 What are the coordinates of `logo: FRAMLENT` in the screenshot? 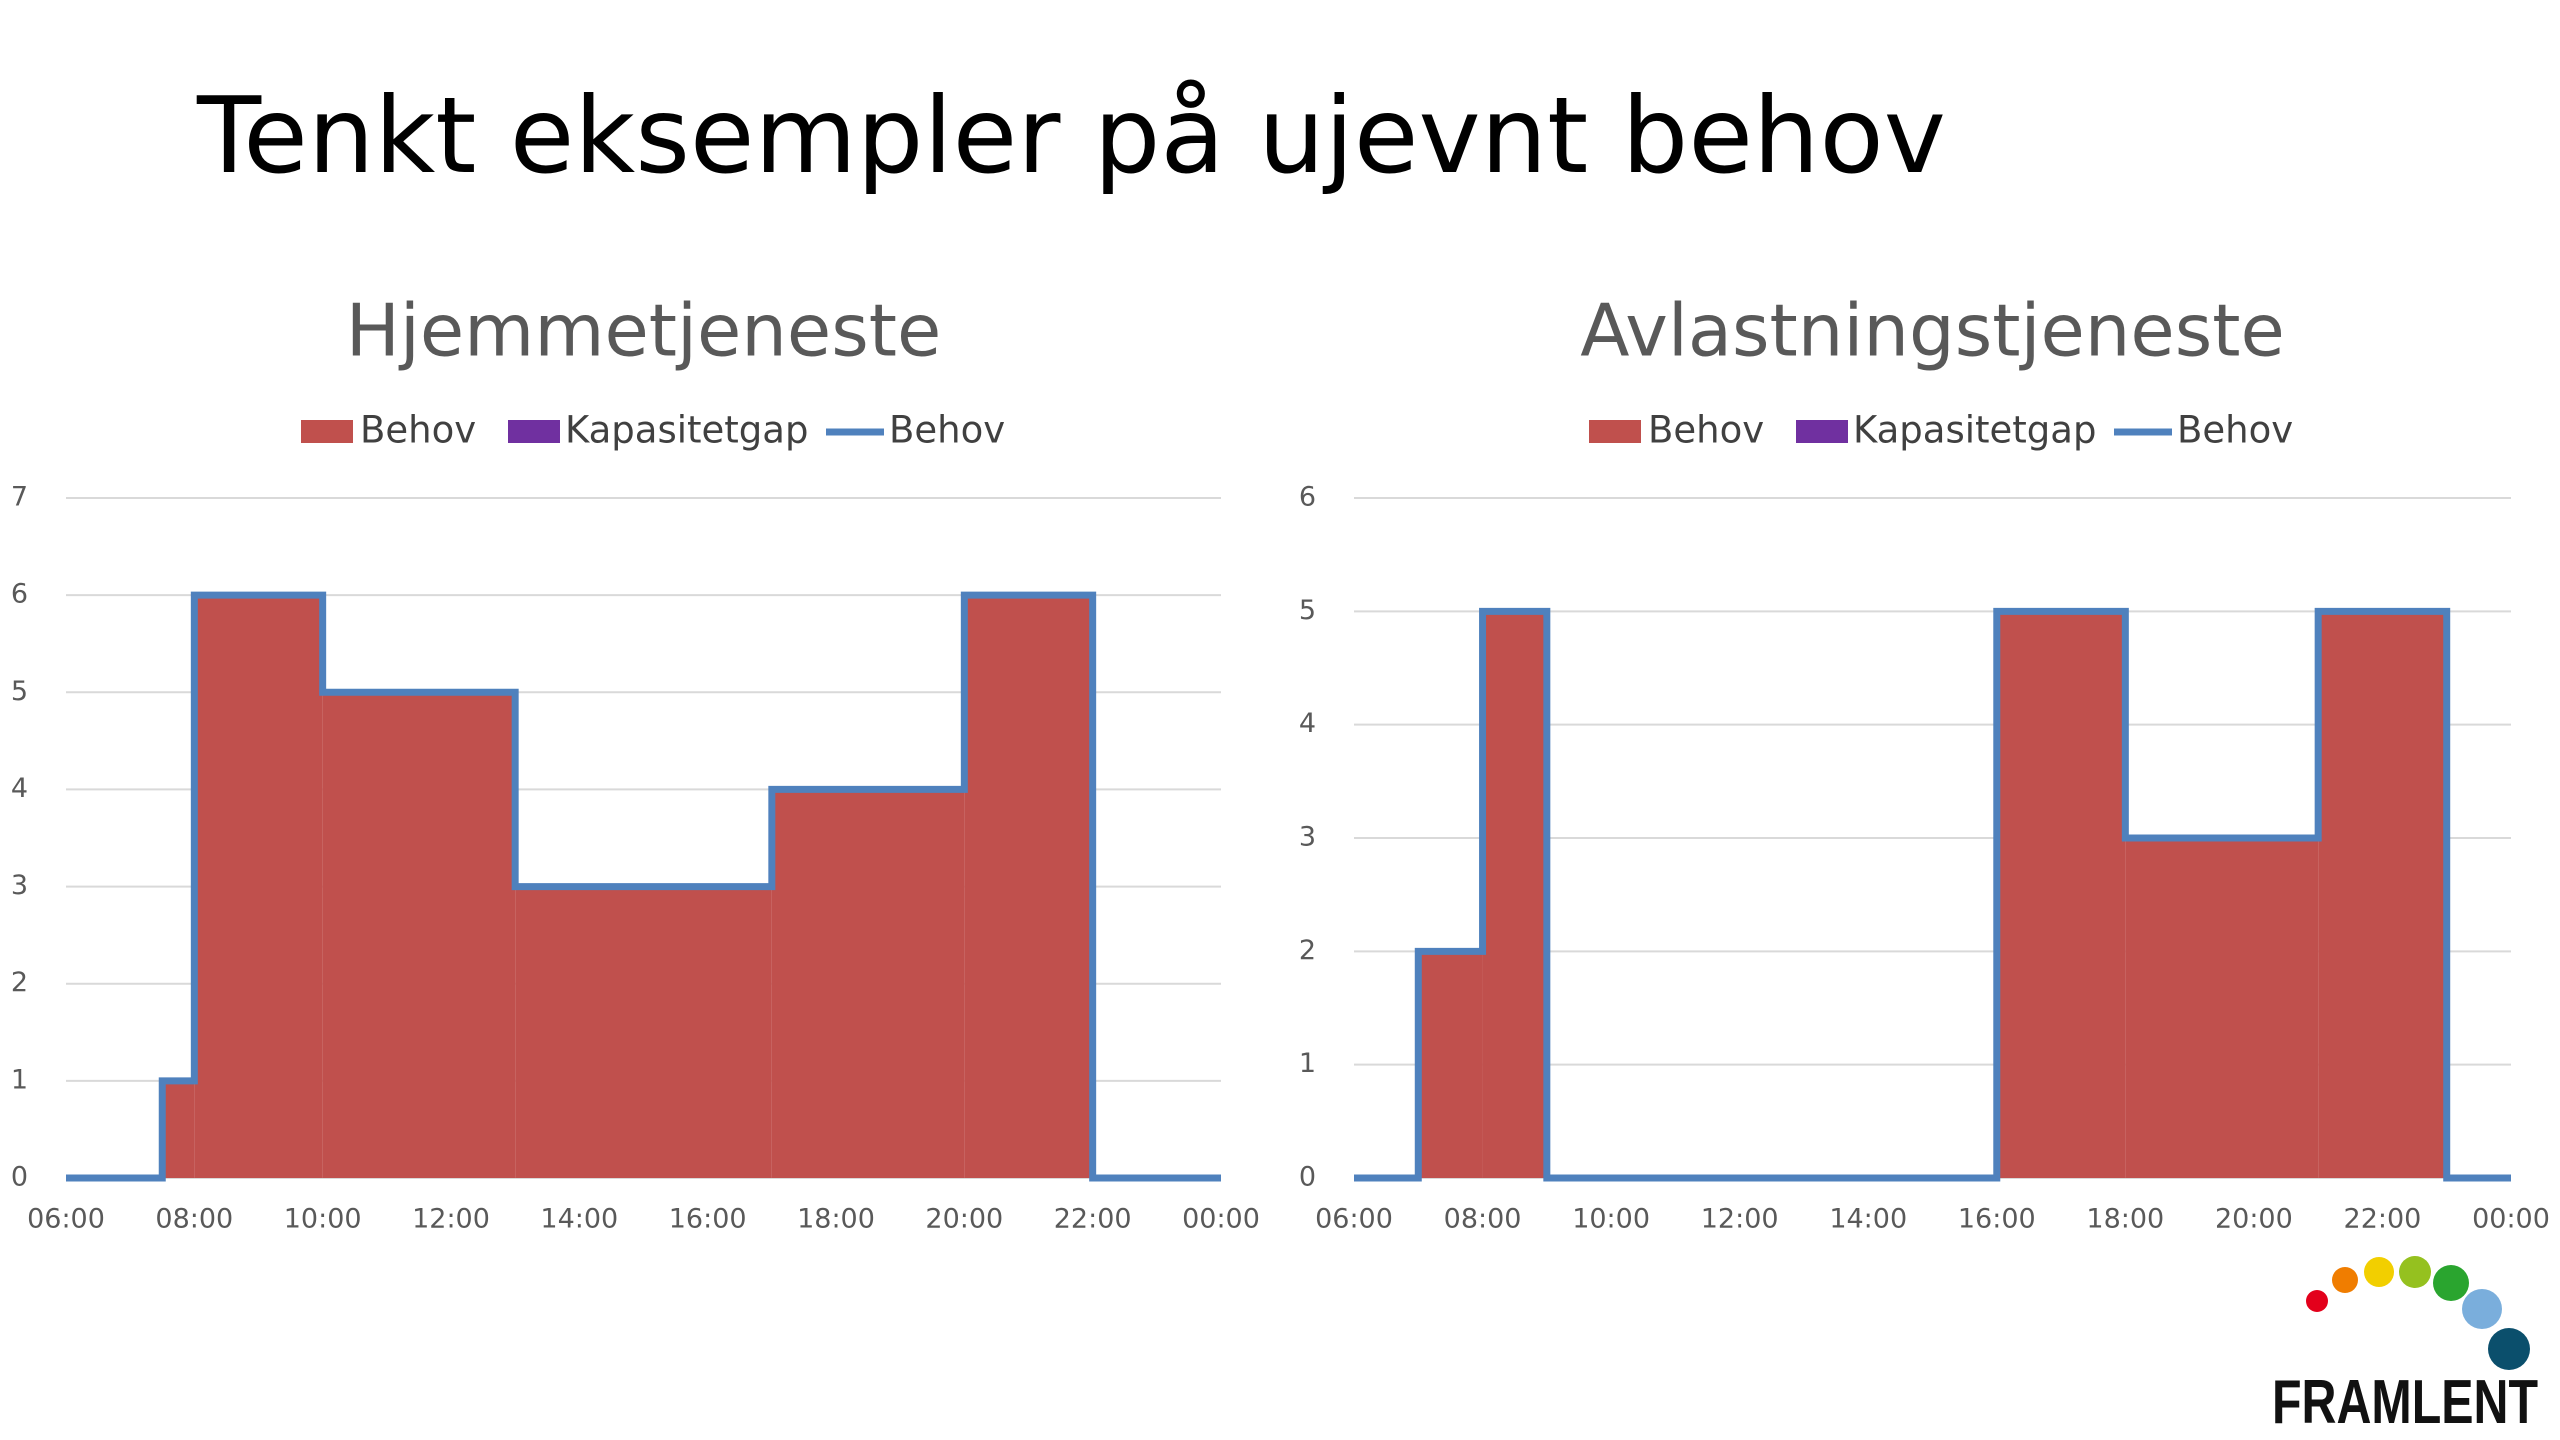 It's located at (2405, 1346).